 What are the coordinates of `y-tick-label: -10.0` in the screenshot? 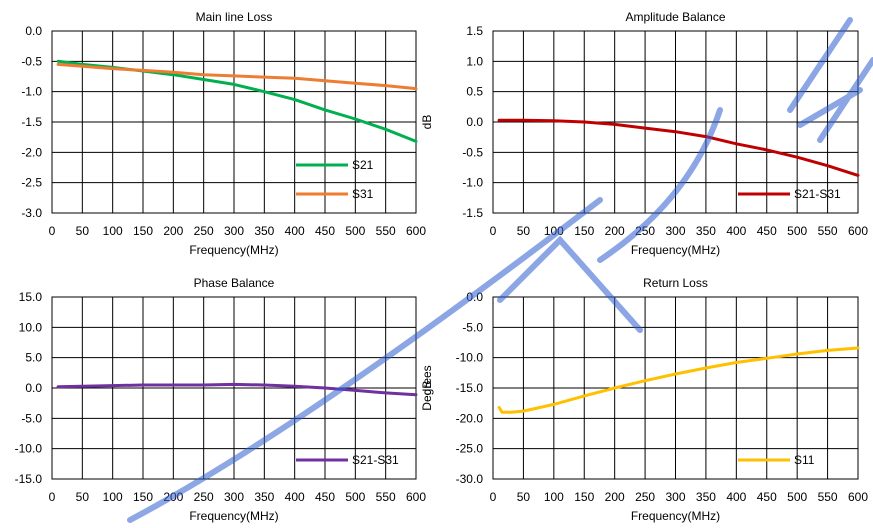 It's located at (29, 449).